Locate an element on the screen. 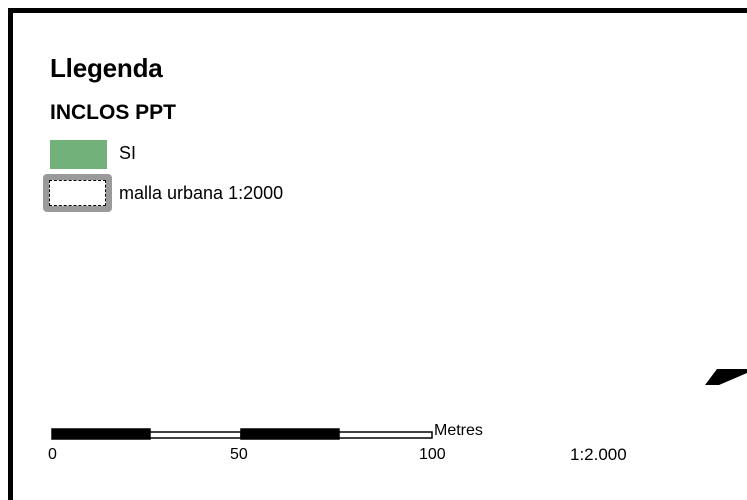  legend-label-si: SI is located at coordinates (128, 153).